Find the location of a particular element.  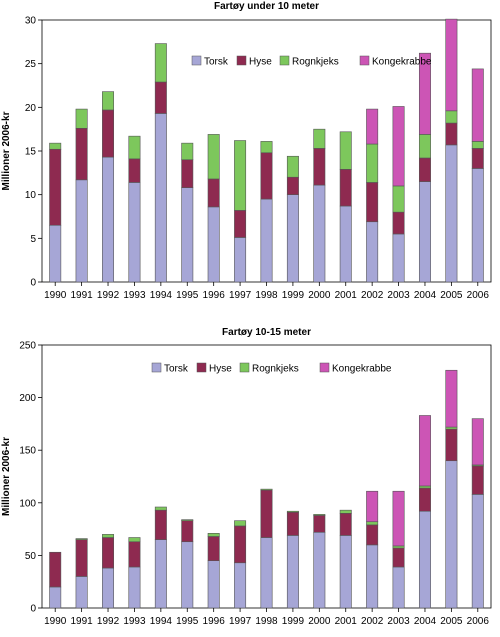

chart-title: Fartøy under 10 meter is located at coordinates (266, 6).